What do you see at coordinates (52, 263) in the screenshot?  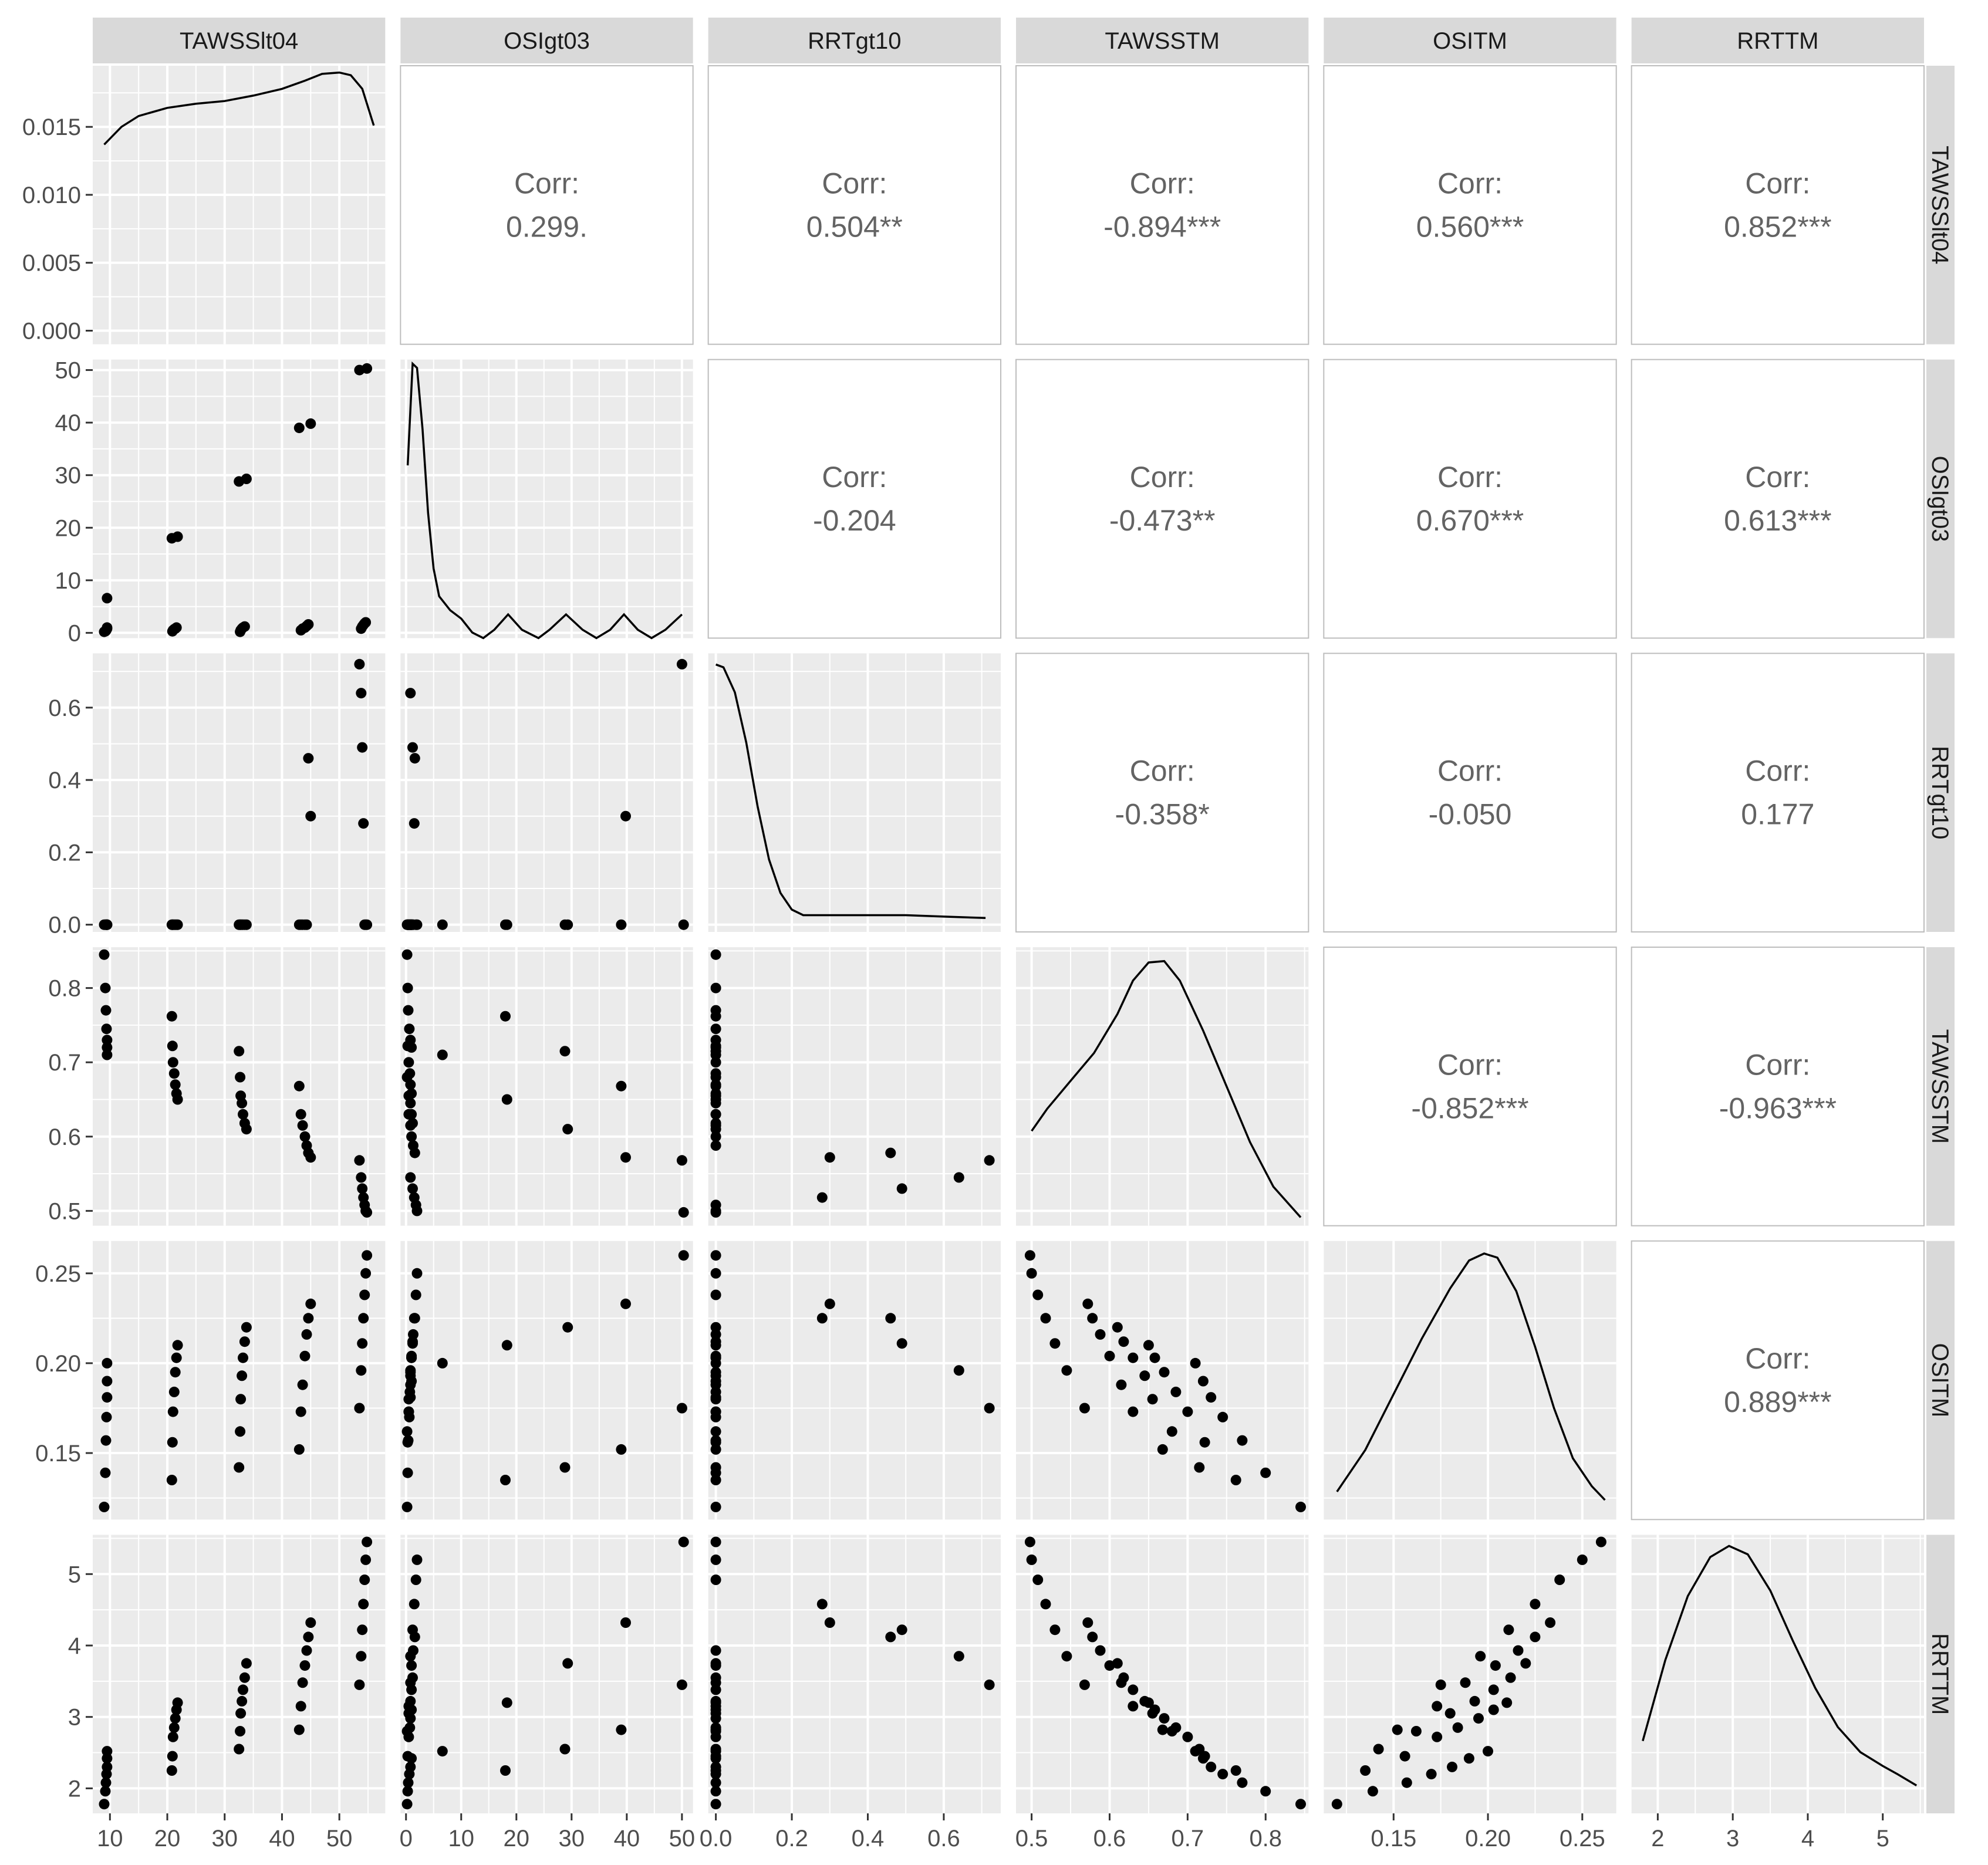 I see `y-tick-label: 0.005` at bounding box center [52, 263].